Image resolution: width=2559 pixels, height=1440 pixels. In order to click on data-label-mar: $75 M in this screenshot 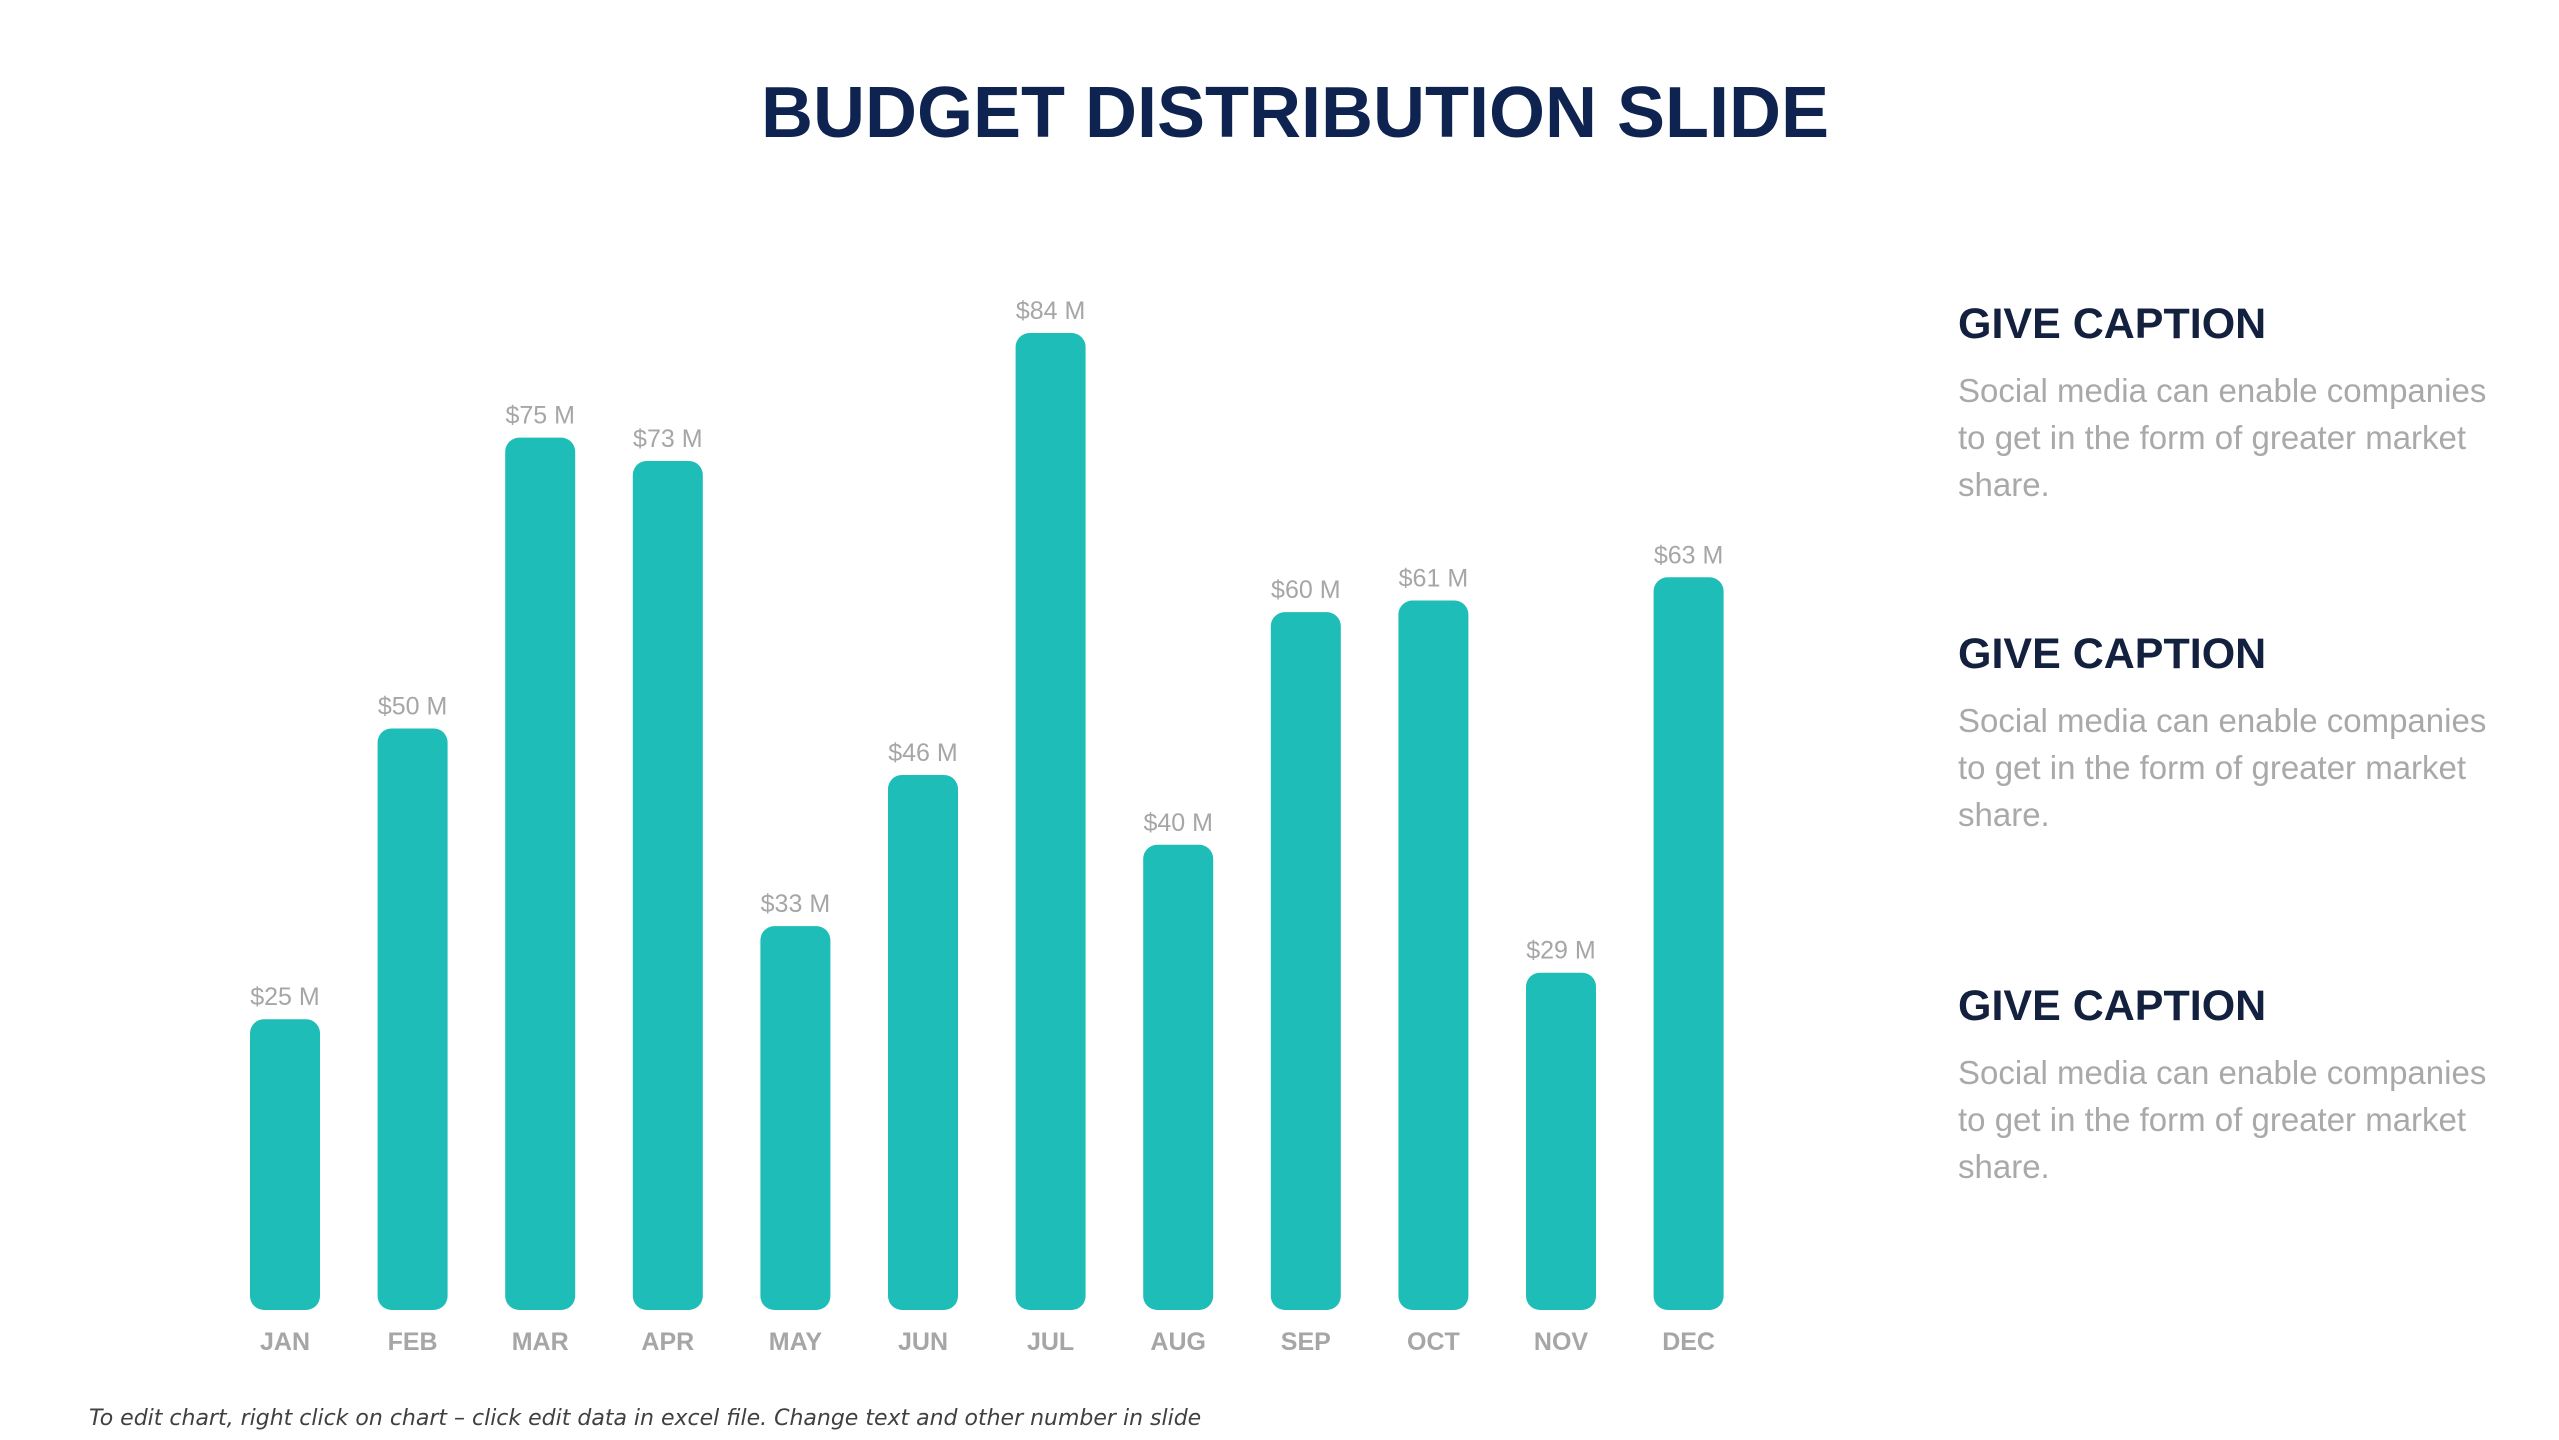, I will do `click(539, 416)`.